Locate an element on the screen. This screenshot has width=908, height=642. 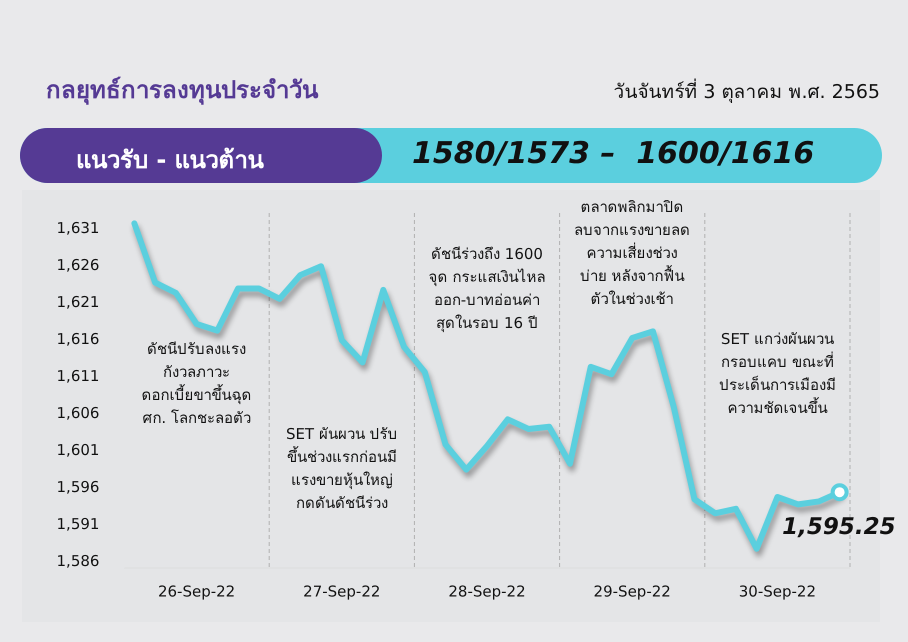
y-tick-label: 1,606 is located at coordinates (78, 413).